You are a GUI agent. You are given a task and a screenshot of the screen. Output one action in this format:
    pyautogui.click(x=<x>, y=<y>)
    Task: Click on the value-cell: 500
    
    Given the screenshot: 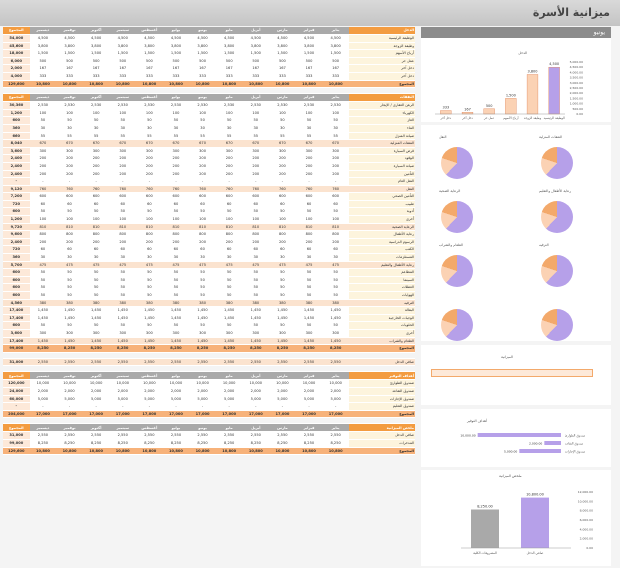 What is the action you would take?
    pyautogui.click(x=202, y=61)
    